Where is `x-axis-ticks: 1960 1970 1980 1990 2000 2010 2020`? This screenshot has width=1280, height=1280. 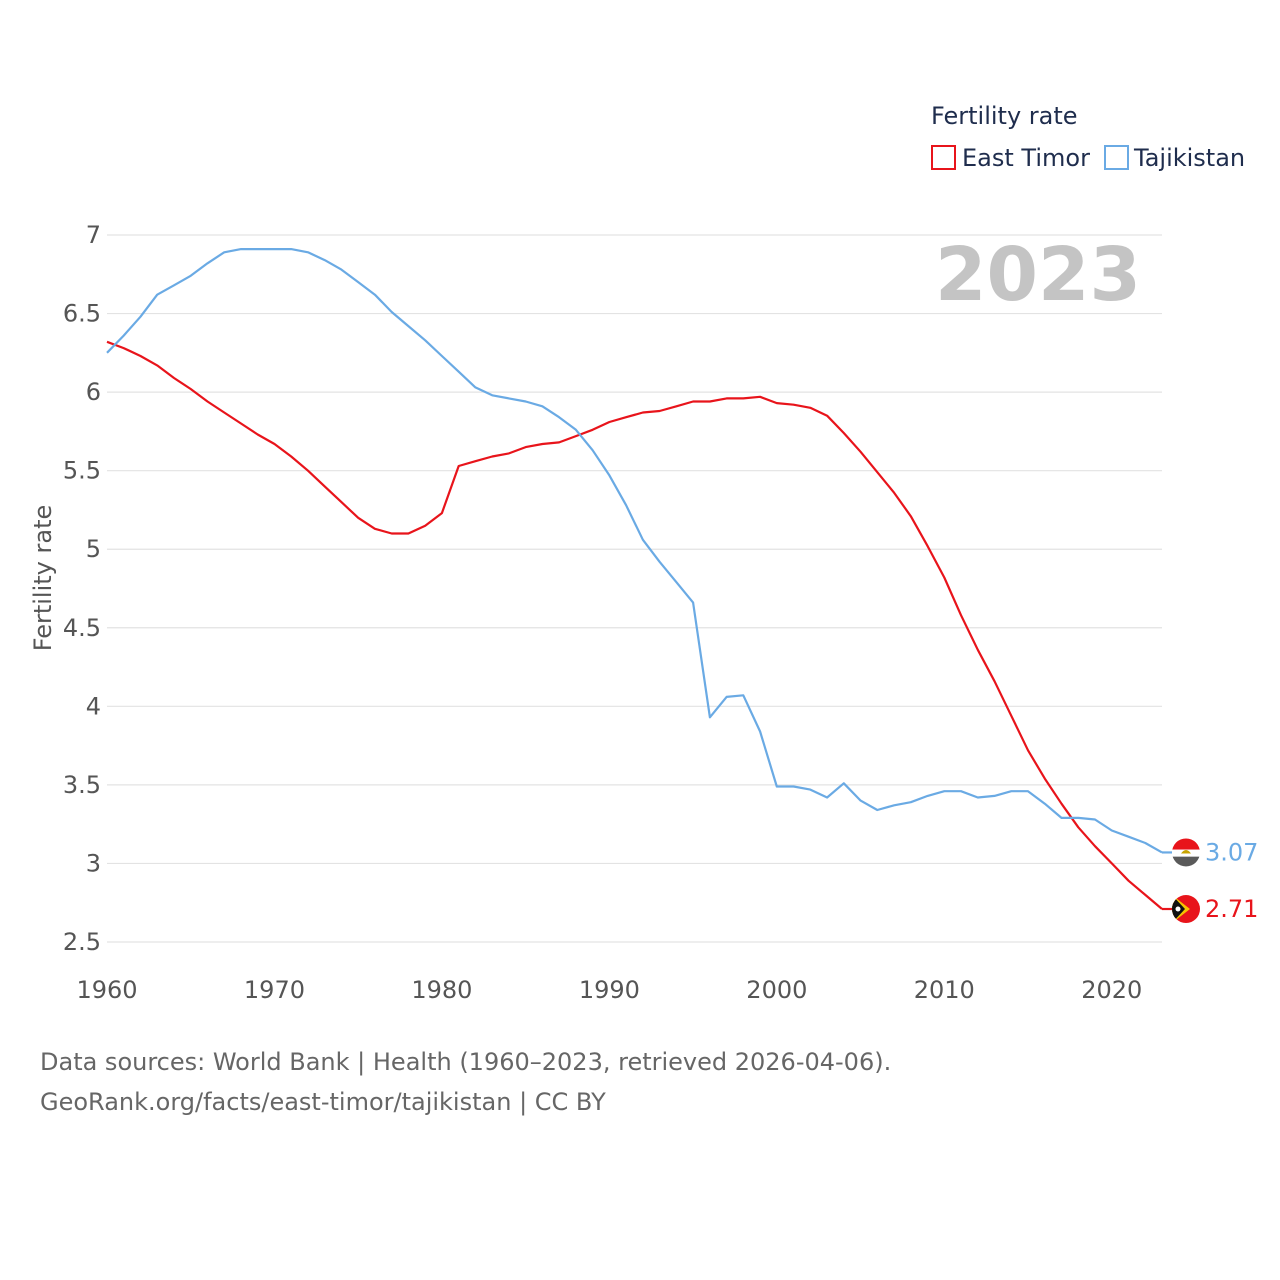 x-axis-ticks: 1960 1970 1980 1990 2000 2010 2020 is located at coordinates (609, 990).